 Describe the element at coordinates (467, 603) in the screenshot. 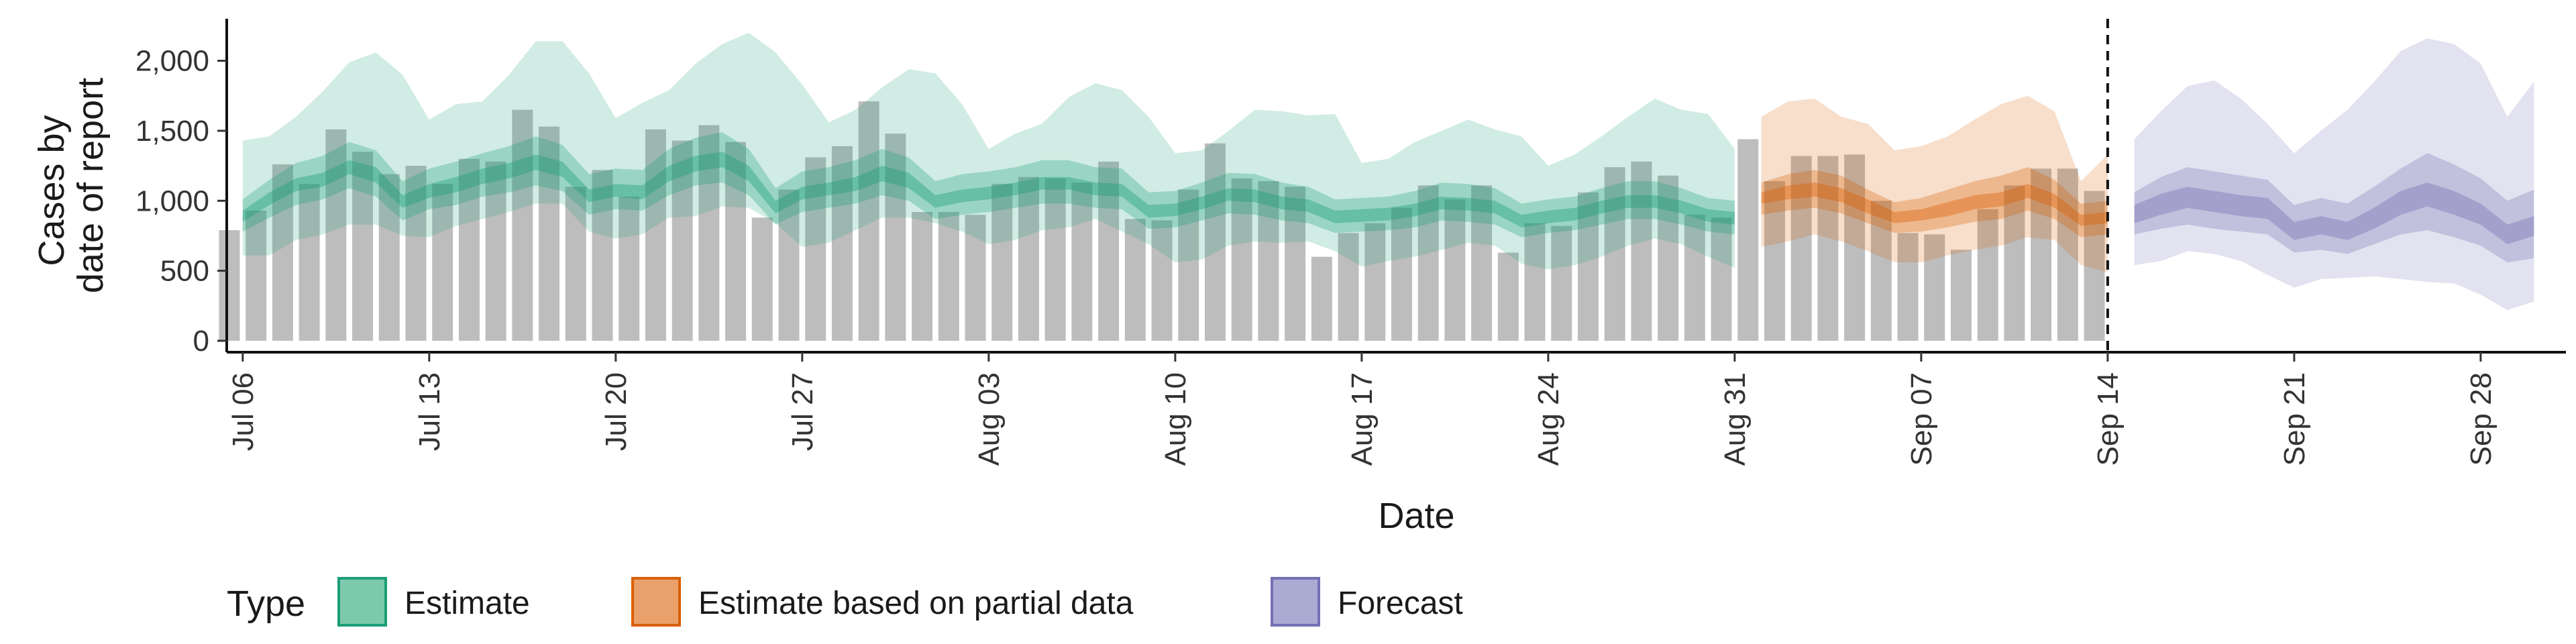

I see `legend-label-0: Estimate` at that location.